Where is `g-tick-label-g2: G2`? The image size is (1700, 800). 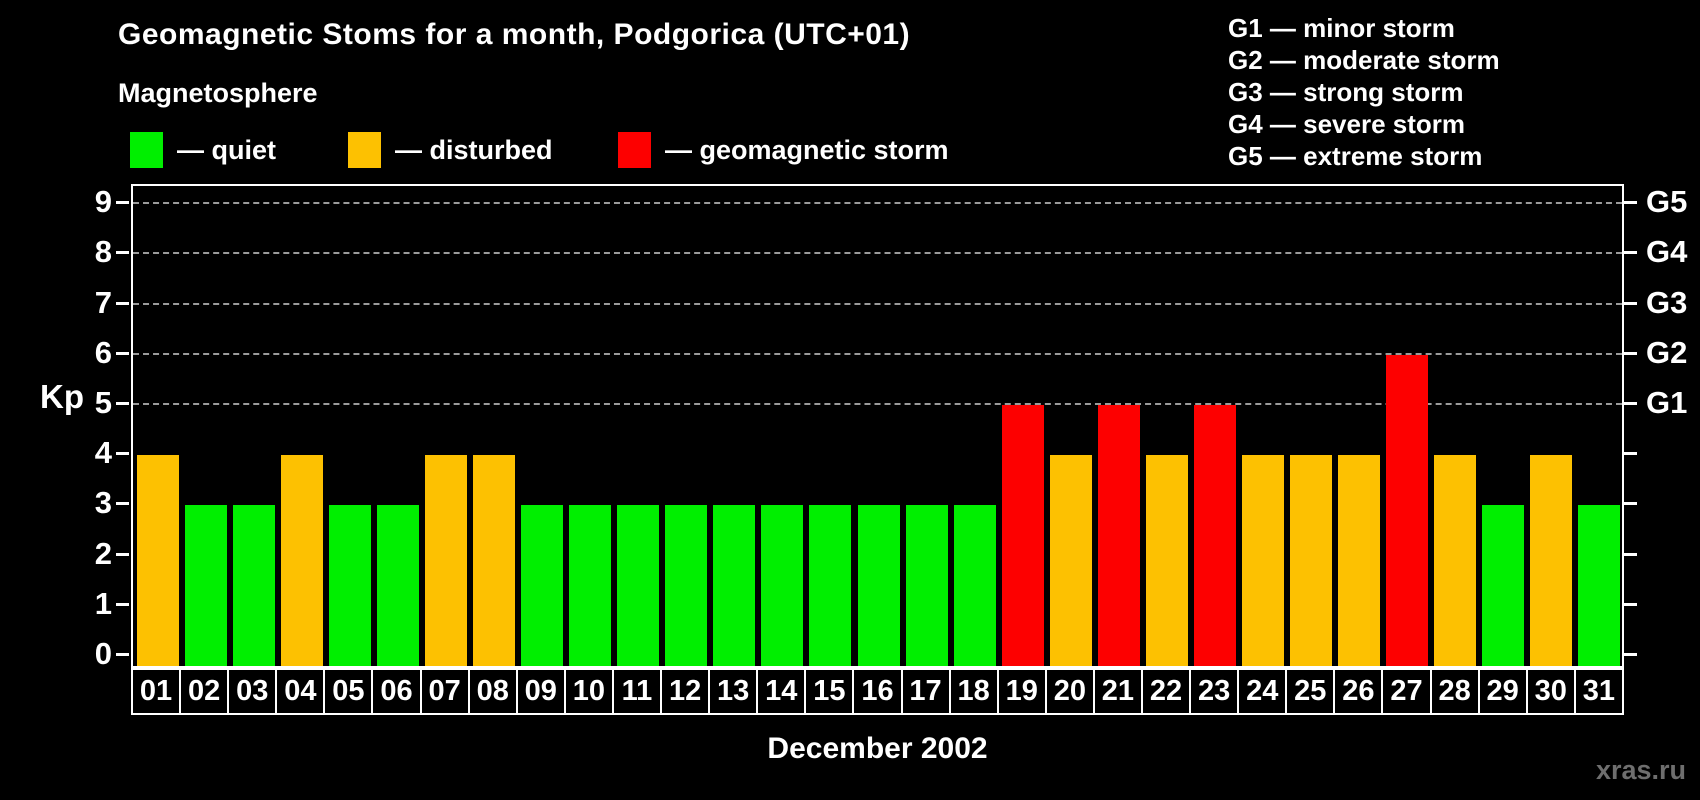
g-tick-label-g2: G2 is located at coordinates (1667, 352).